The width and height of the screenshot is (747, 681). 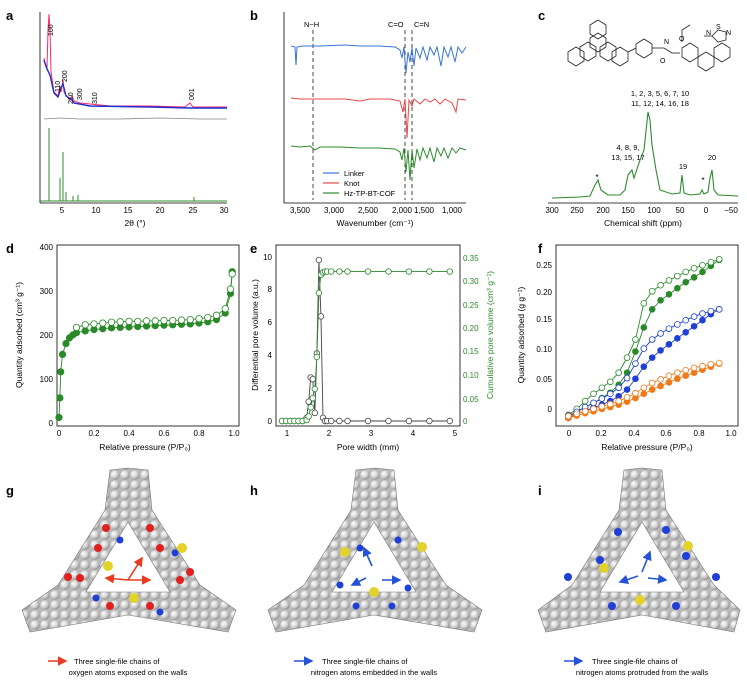 What do you see at coordinates (601, 433) in the screenshot?
I see `tick: 0.2` at bounding box center [601, 433].